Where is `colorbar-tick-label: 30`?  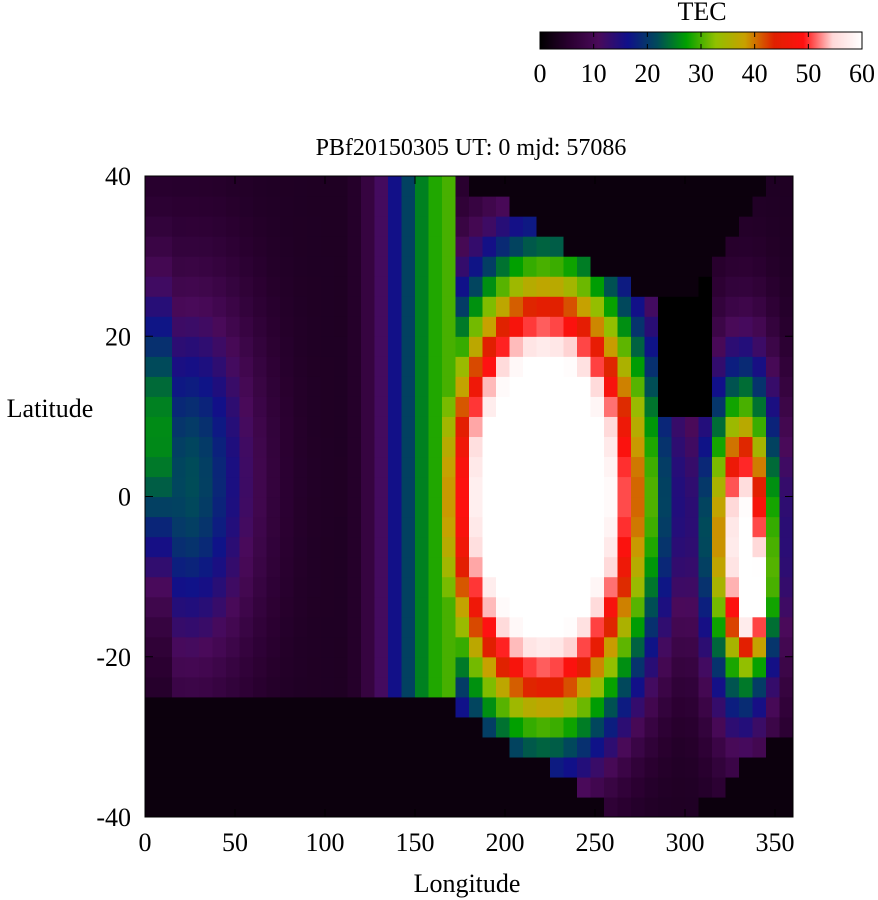
colorbar-tick-label: 30 is located at coordinates (701, 73).